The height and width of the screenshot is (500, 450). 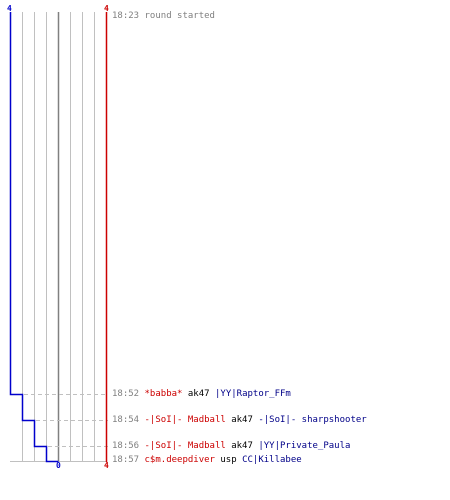 What do you see at coordinates (304, 446) in the screenshot?
I see `victim-name: |YY|Private_Paula` at bounding box center [304, 446].